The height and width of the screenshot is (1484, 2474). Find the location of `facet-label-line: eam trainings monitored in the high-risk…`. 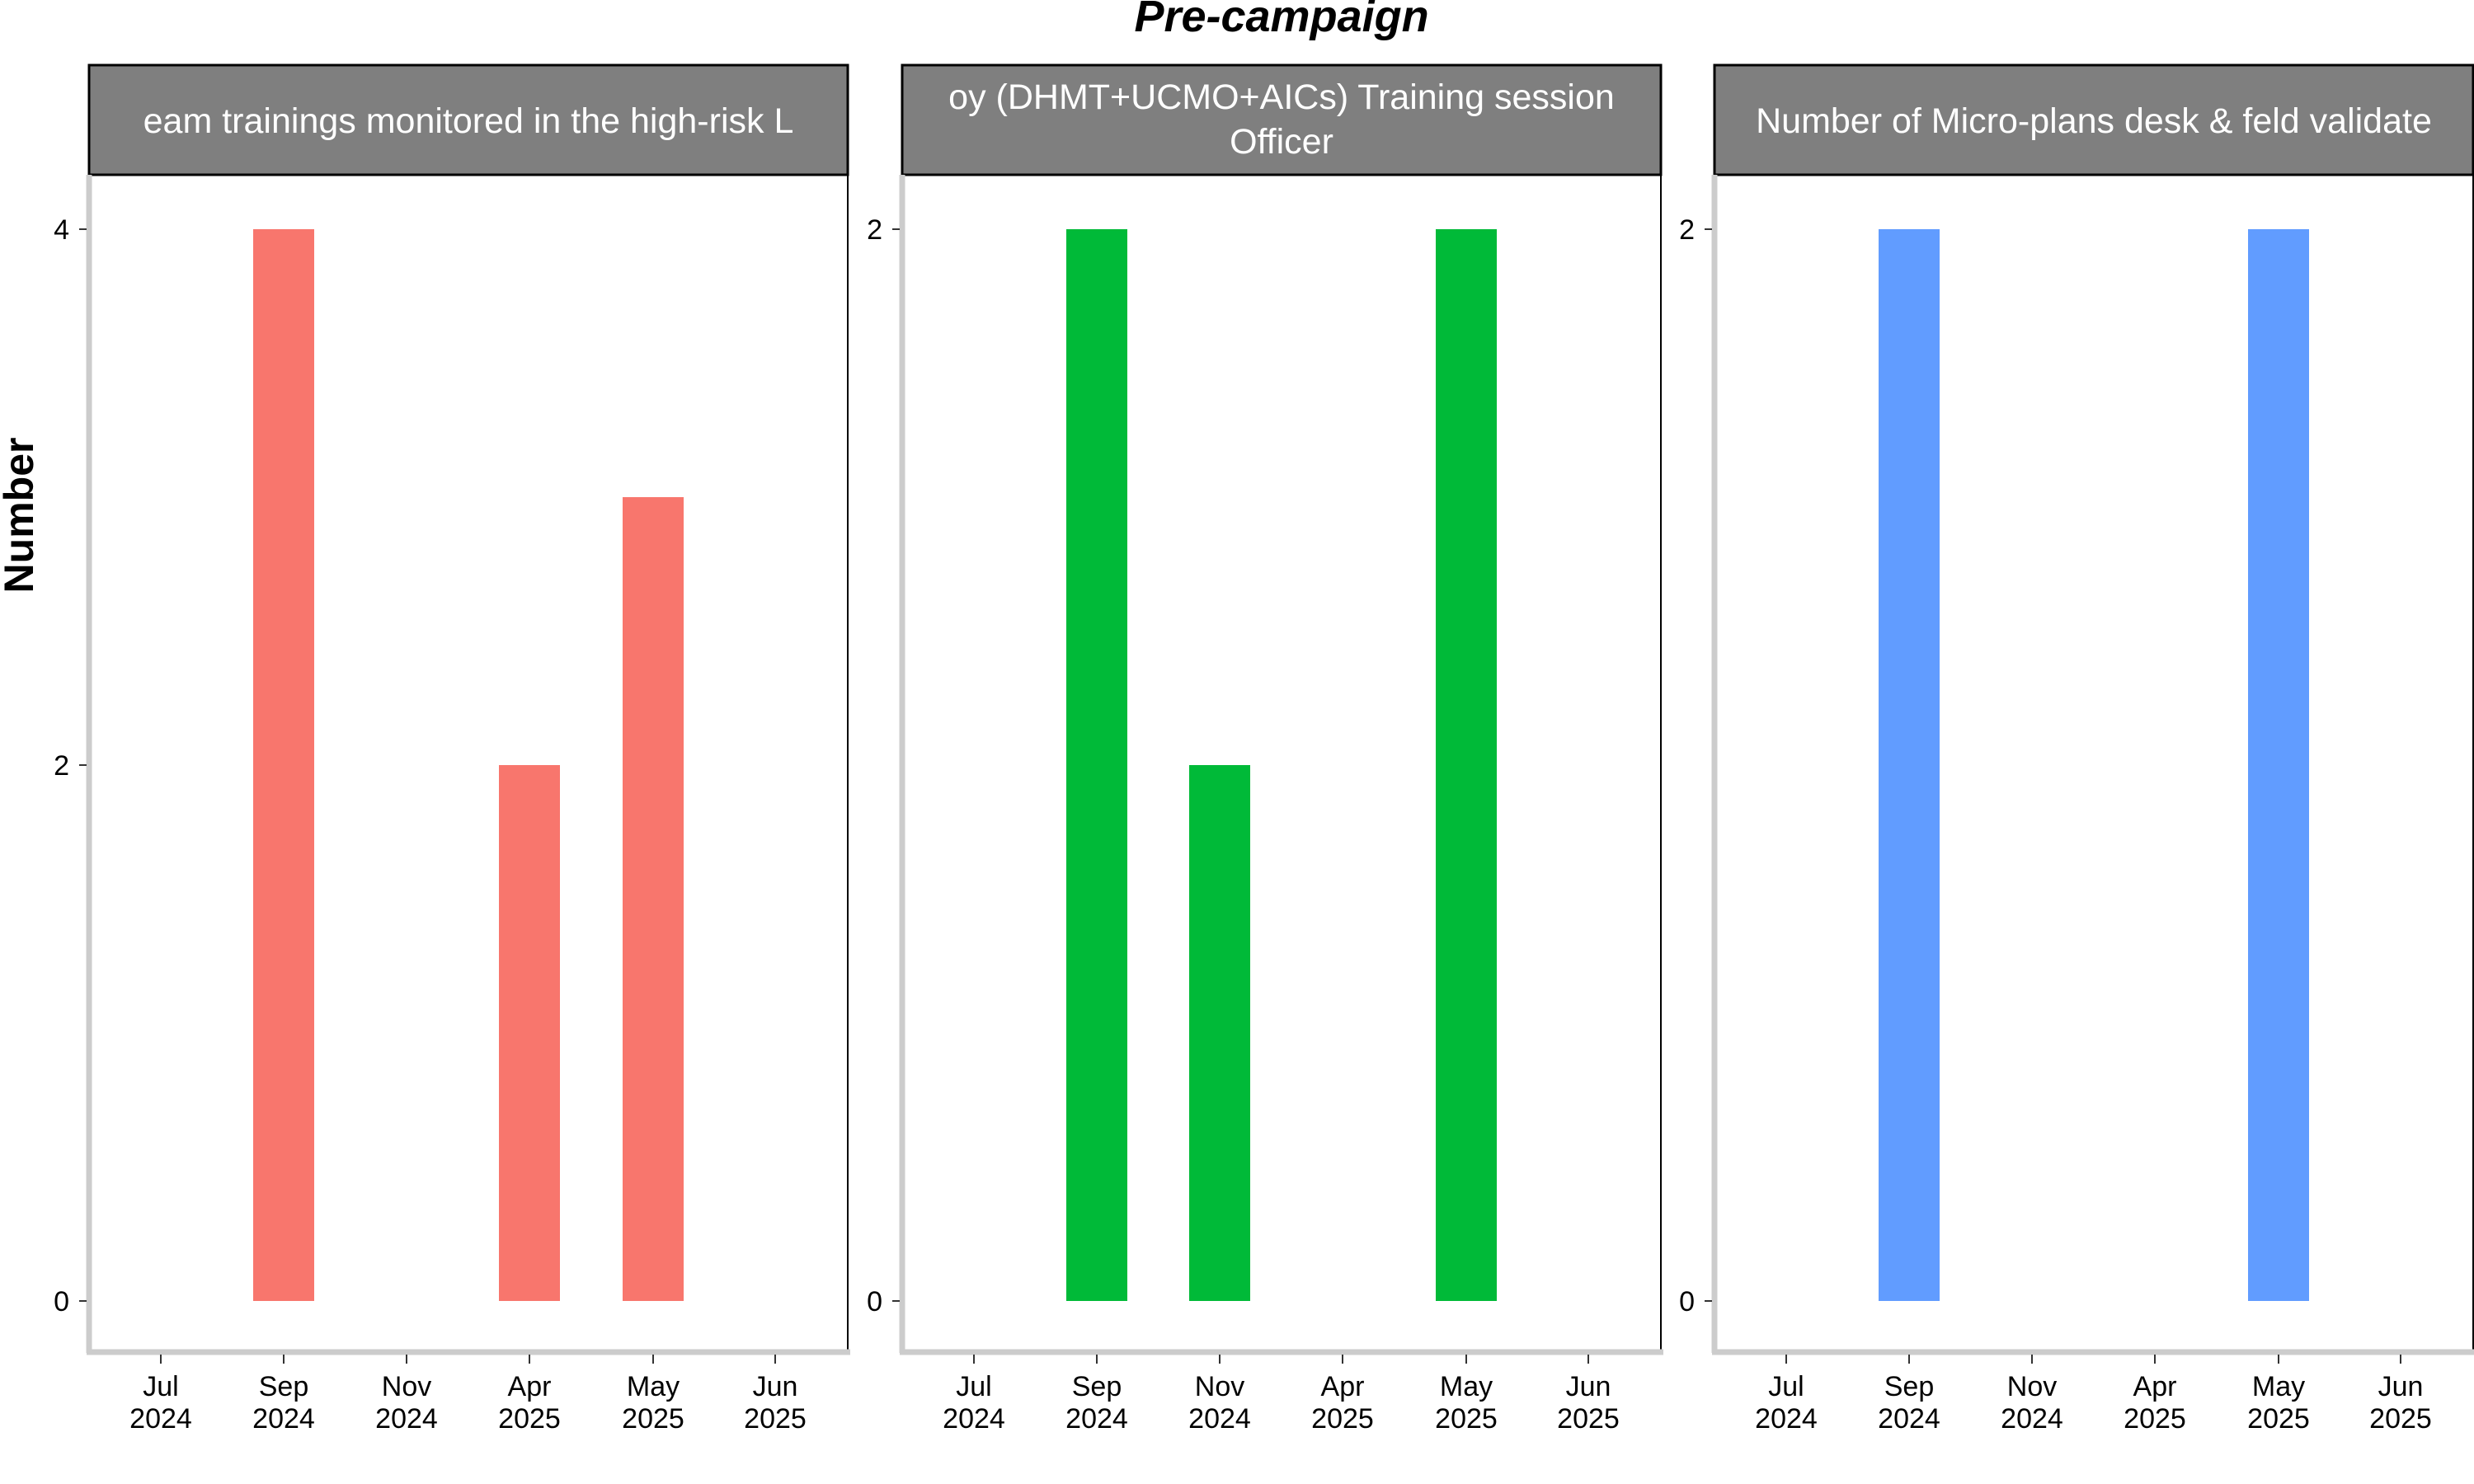

facet-label-line: eam trainings monitored in the high-risk… is located at coordinates (468, 121).